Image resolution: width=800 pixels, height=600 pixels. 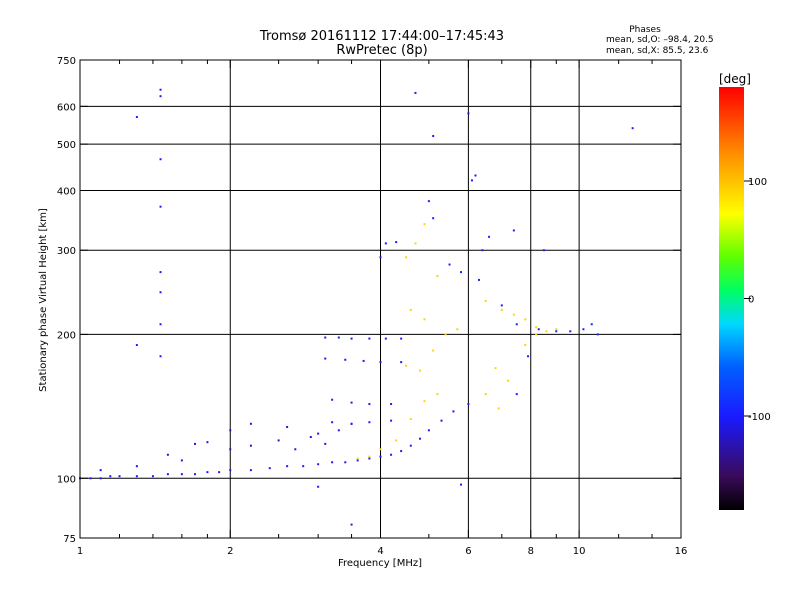 What do you see at coordinates (579, 551) in the screenshot?
I see `x-tick-label: 10` at bounding box center [579, 551].